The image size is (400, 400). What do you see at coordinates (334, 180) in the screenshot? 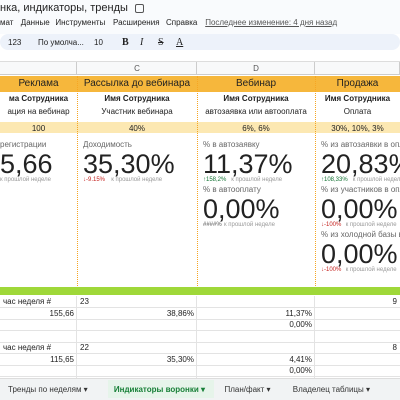
I see `metric-delta: ↑108,33%` at bounding box center [334, 180].